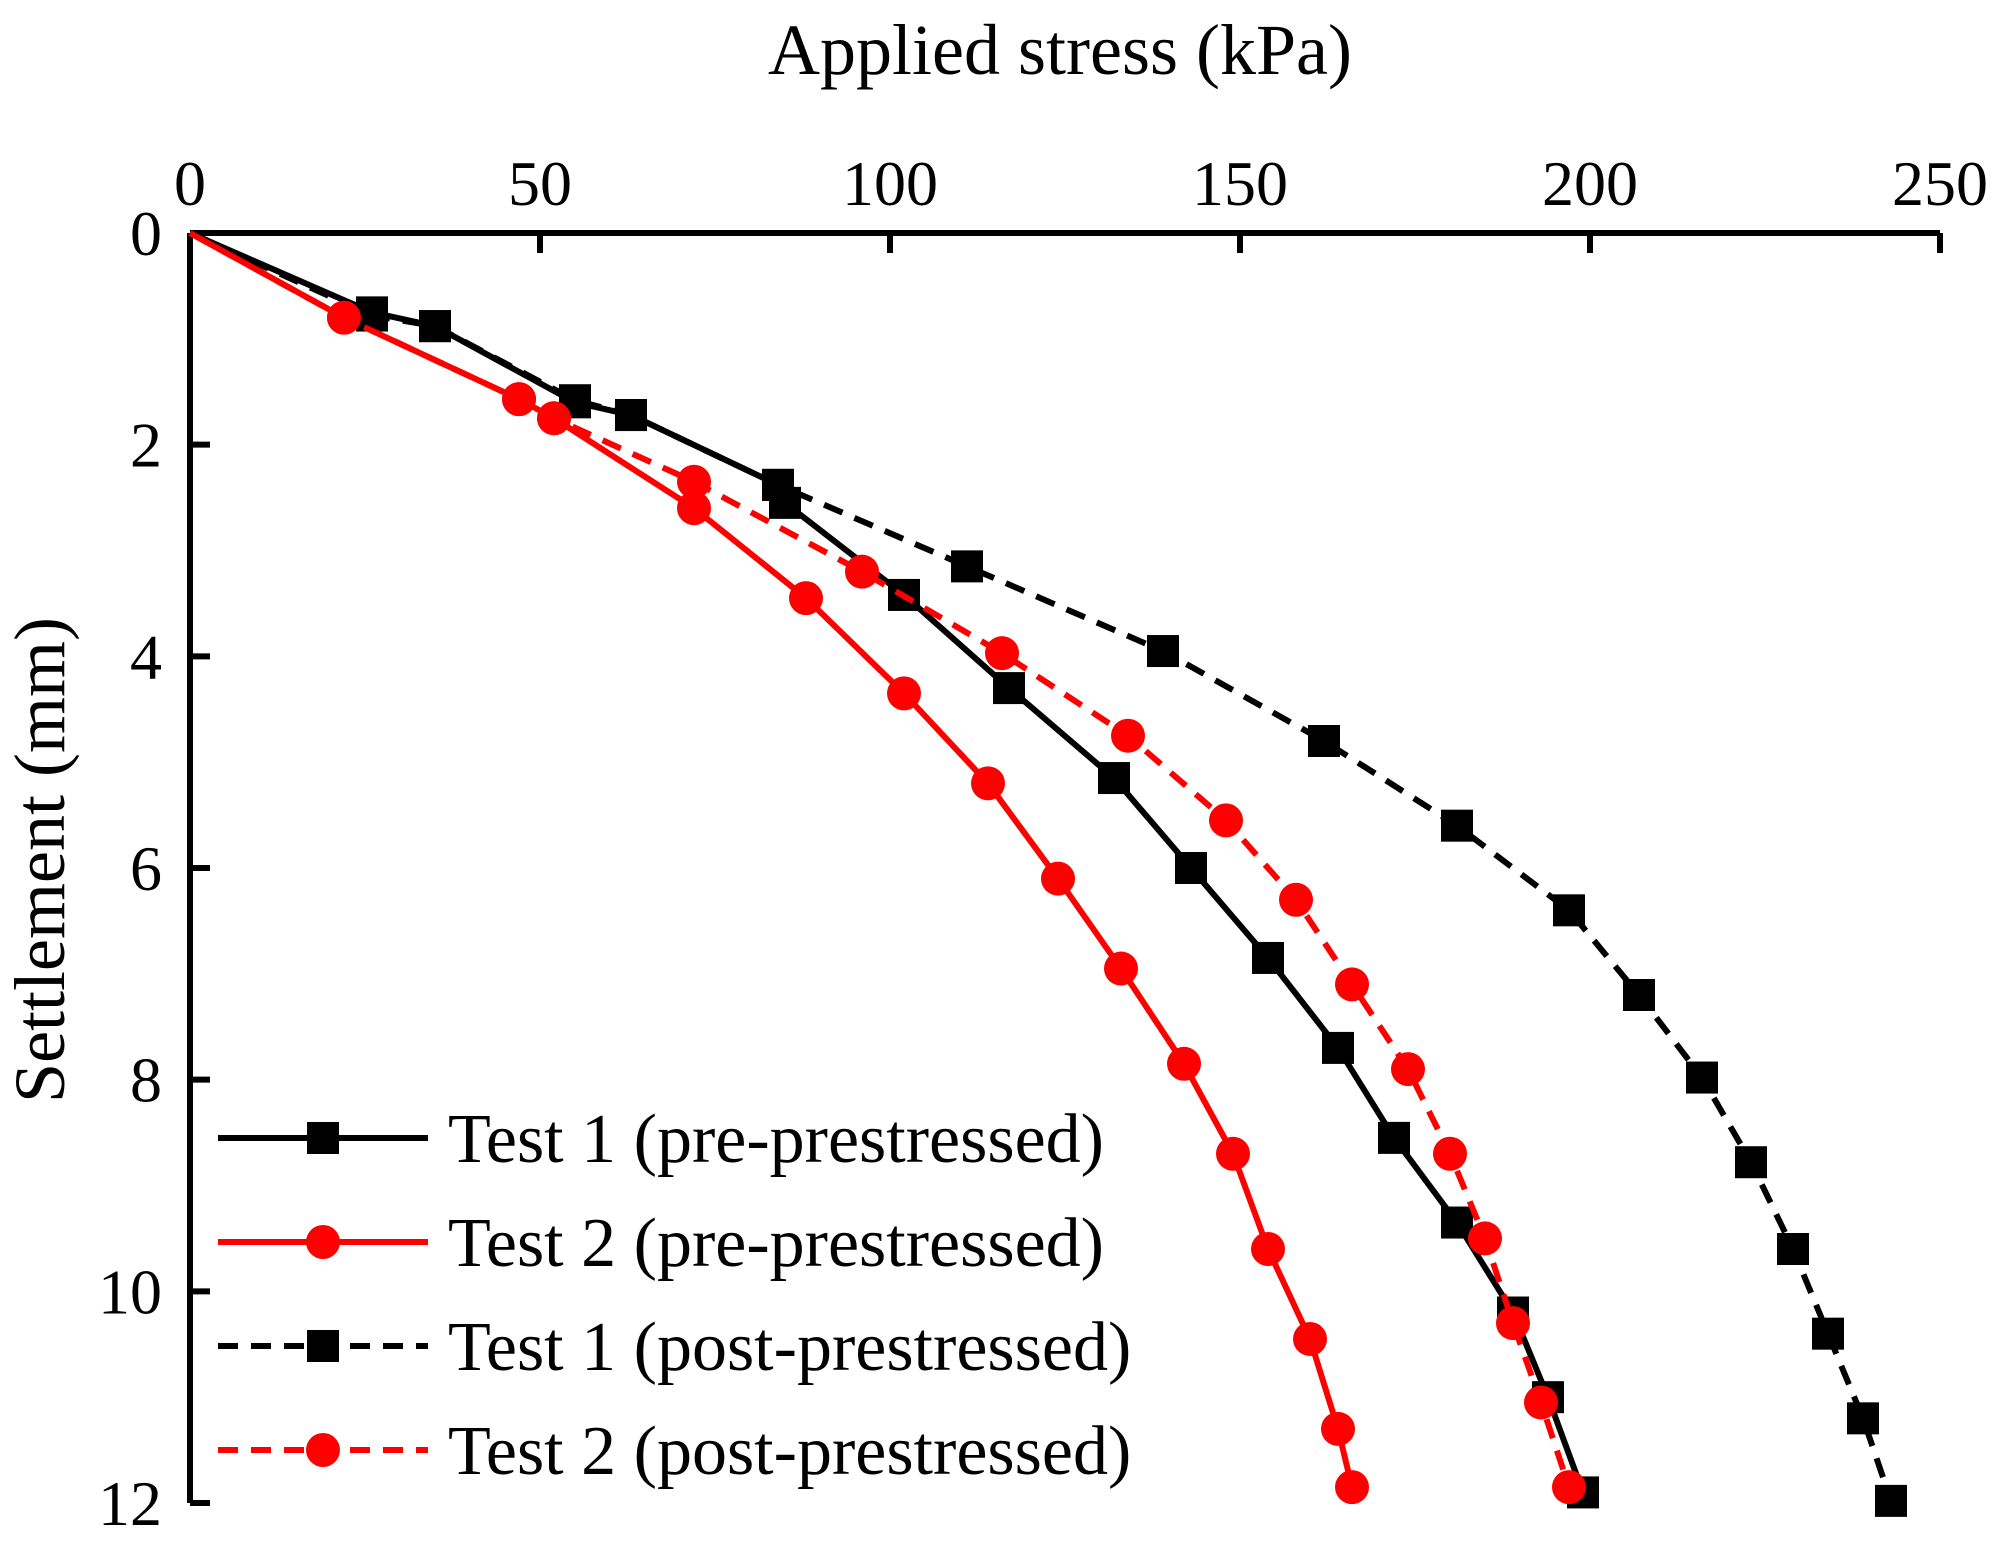  I want to click on x-tick-label: 150, so click(1240, 183).